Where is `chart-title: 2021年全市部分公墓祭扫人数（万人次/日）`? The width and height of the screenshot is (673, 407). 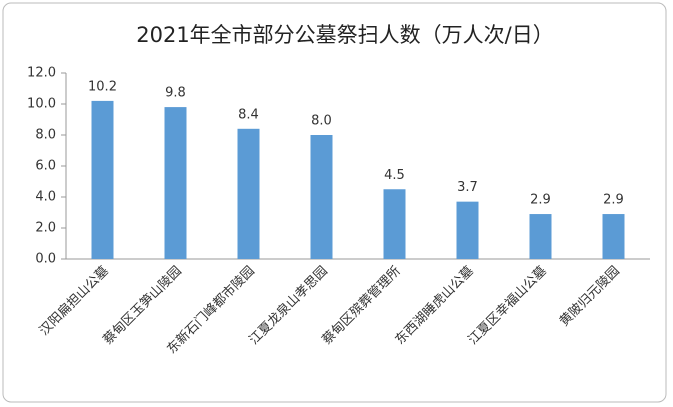
chart-title: 2021年全市部分公墓祭扫人数（万人次/日） is located at coordinates (345, 35).